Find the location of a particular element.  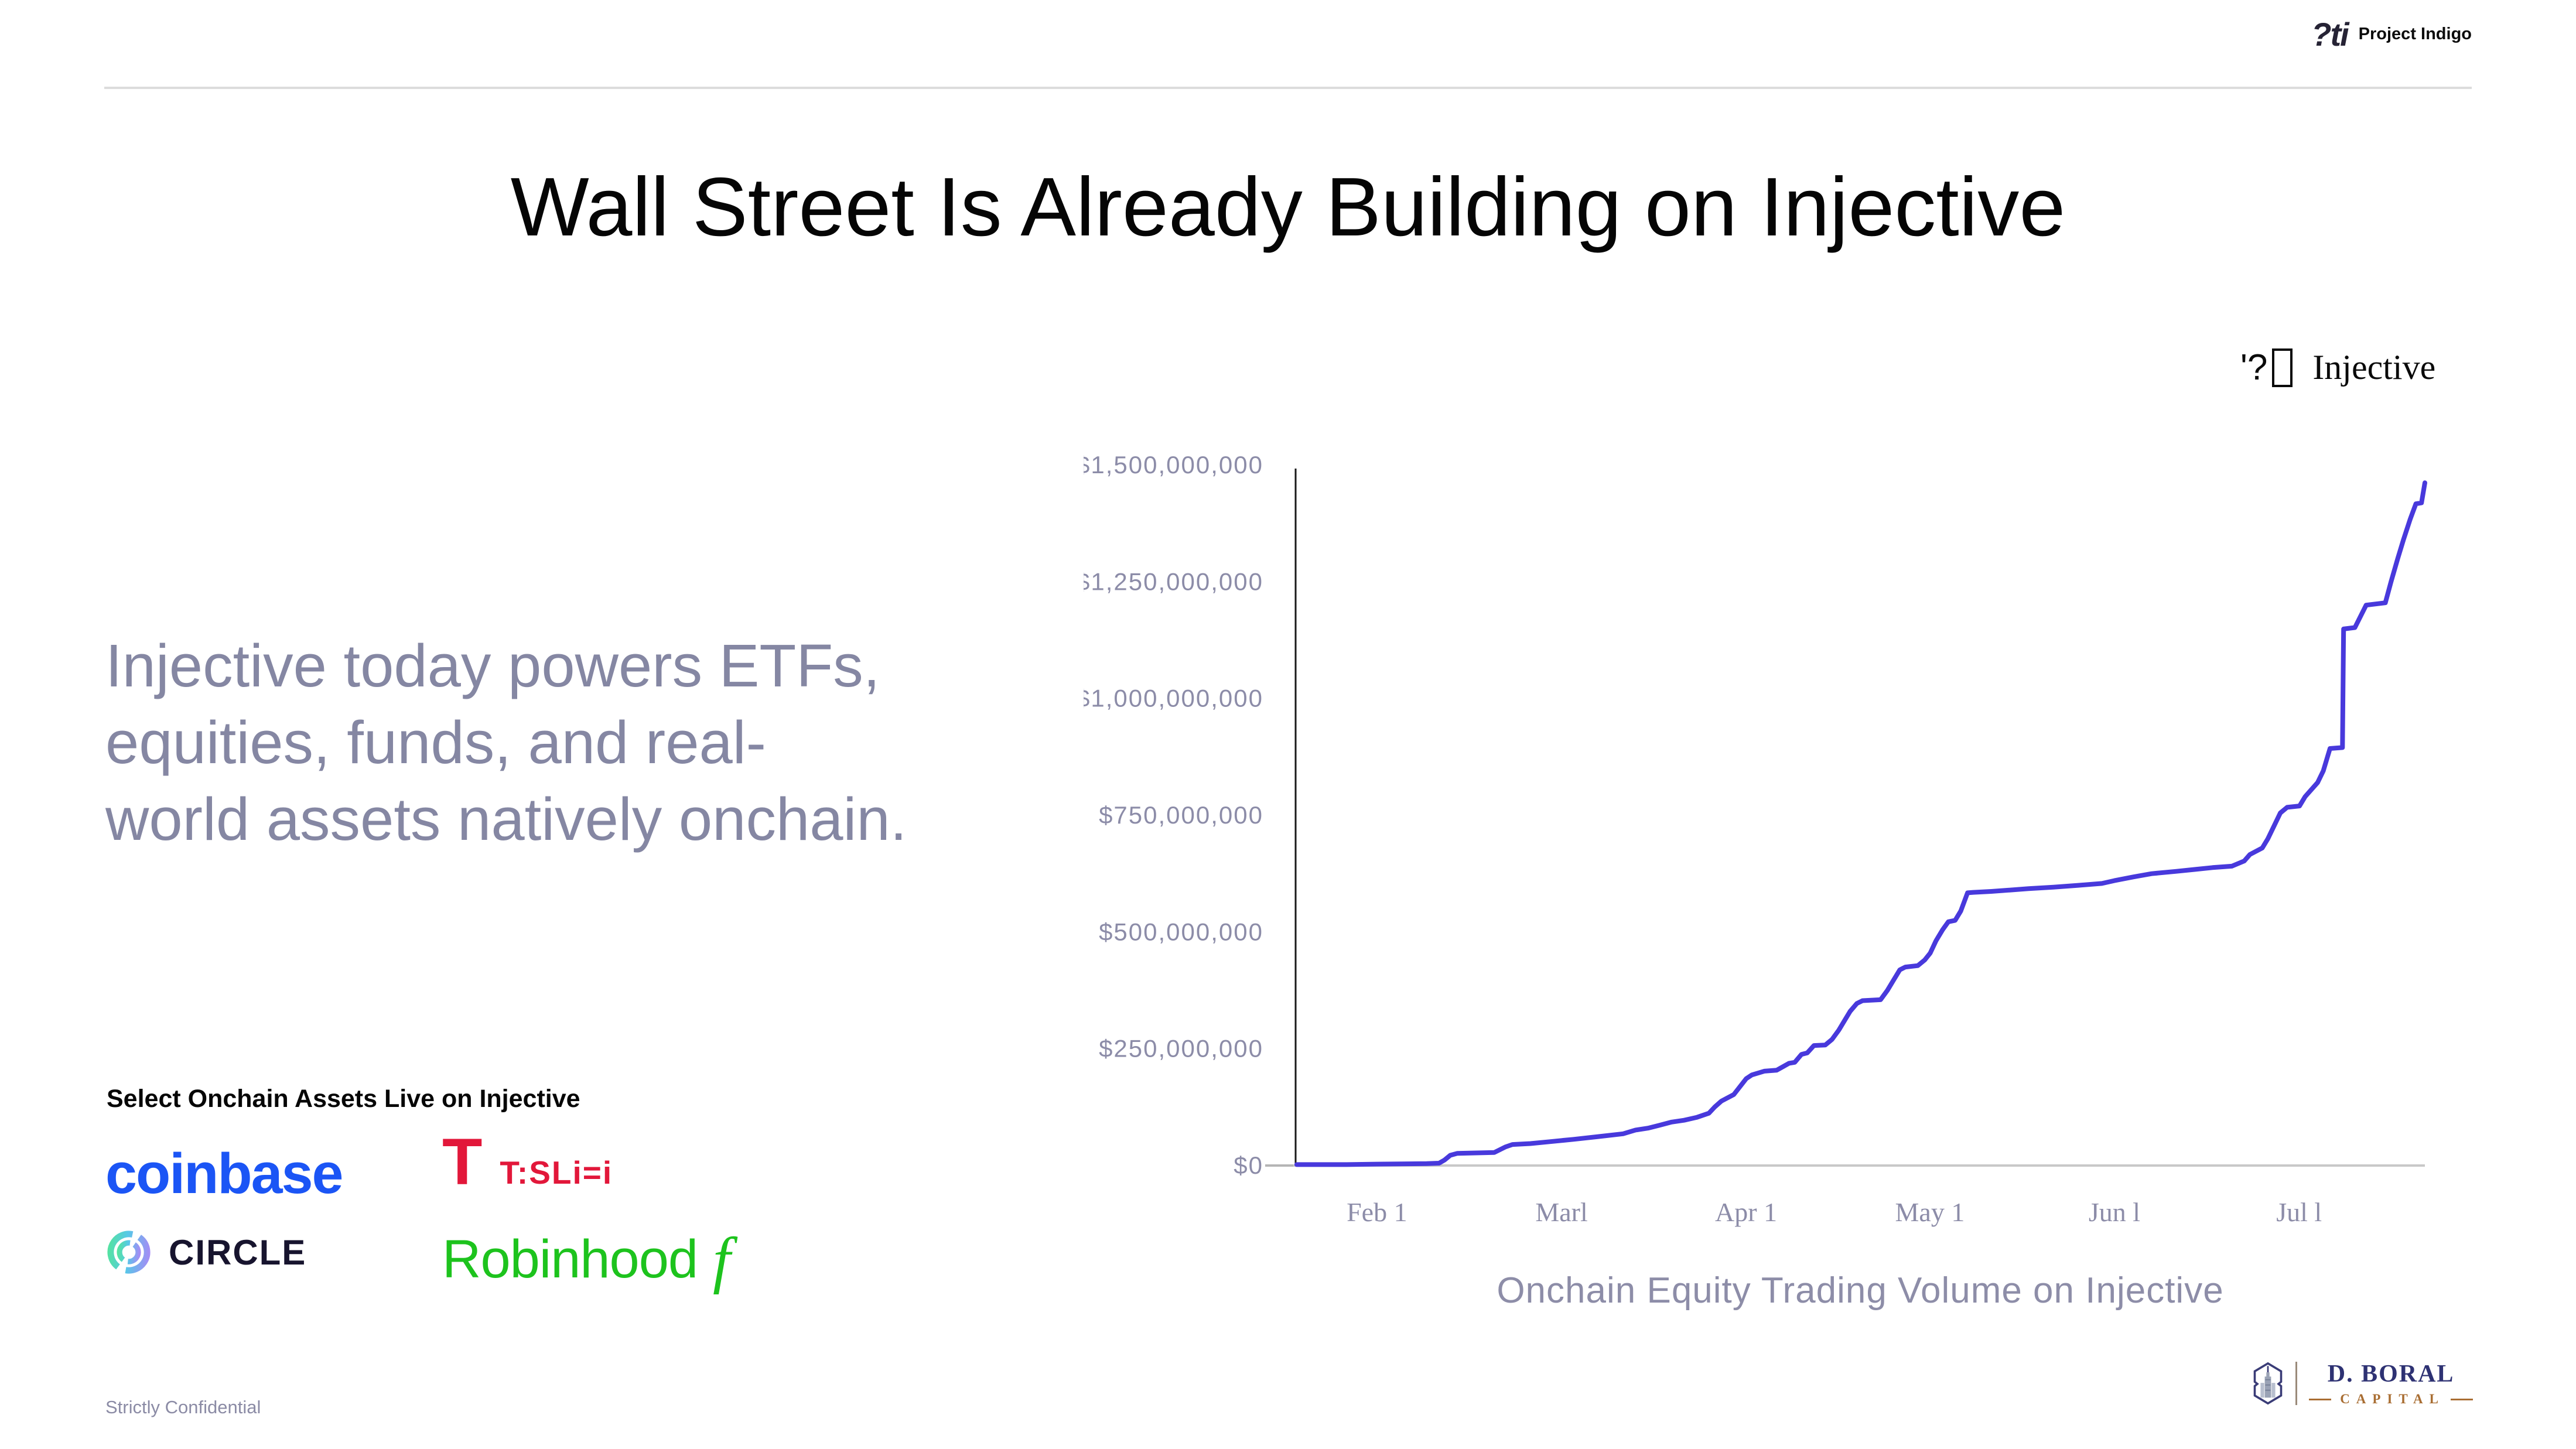

robinhood-wordmark: Robinhood is located at coordinates (570, 1259).